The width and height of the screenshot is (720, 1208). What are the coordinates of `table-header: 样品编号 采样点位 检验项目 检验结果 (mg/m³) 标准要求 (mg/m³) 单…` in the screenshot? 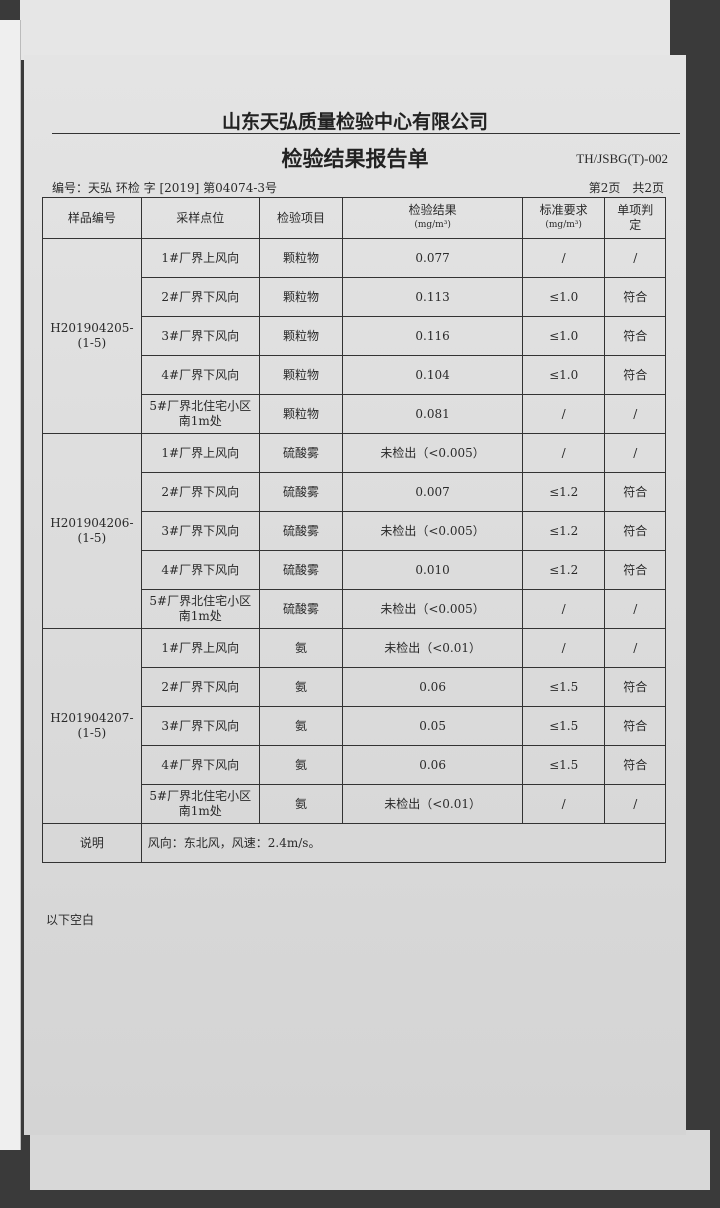 It's located at (354, 218).